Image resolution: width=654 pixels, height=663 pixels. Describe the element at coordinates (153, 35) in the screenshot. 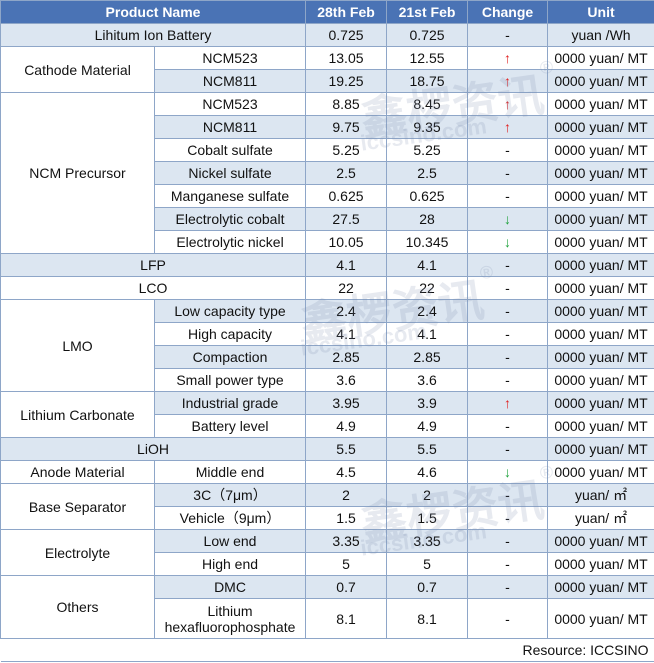

I see `product-name: Lihitum Ion Battery` at that location.